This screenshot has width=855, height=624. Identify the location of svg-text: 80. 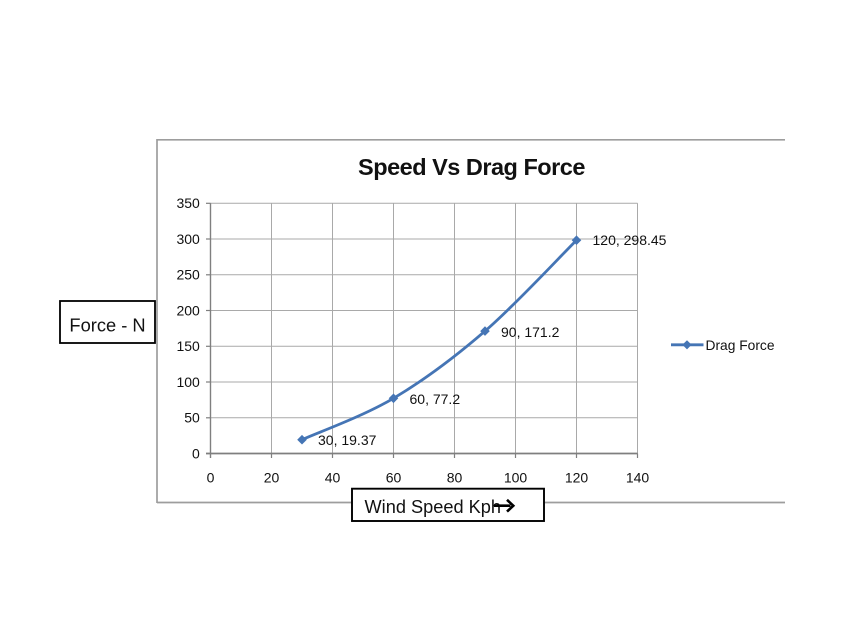
(455, 478).